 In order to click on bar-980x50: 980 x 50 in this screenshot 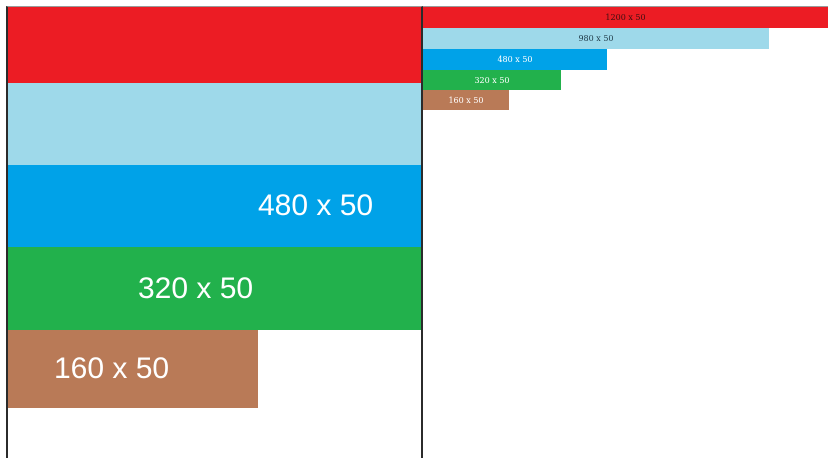, I will do `click(596, 38)`.